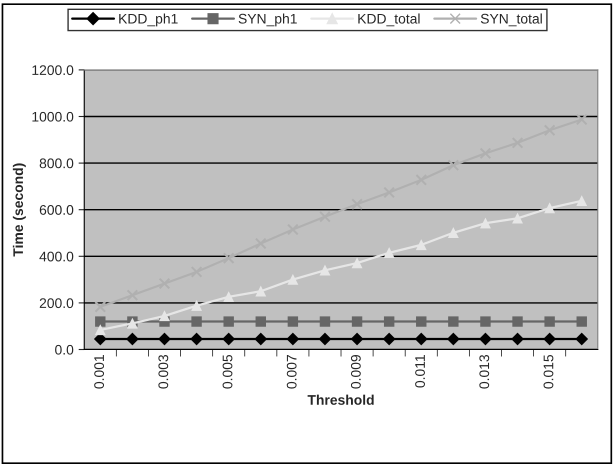  I want to click on x-tick-label: 0.003, so click(163, 371).